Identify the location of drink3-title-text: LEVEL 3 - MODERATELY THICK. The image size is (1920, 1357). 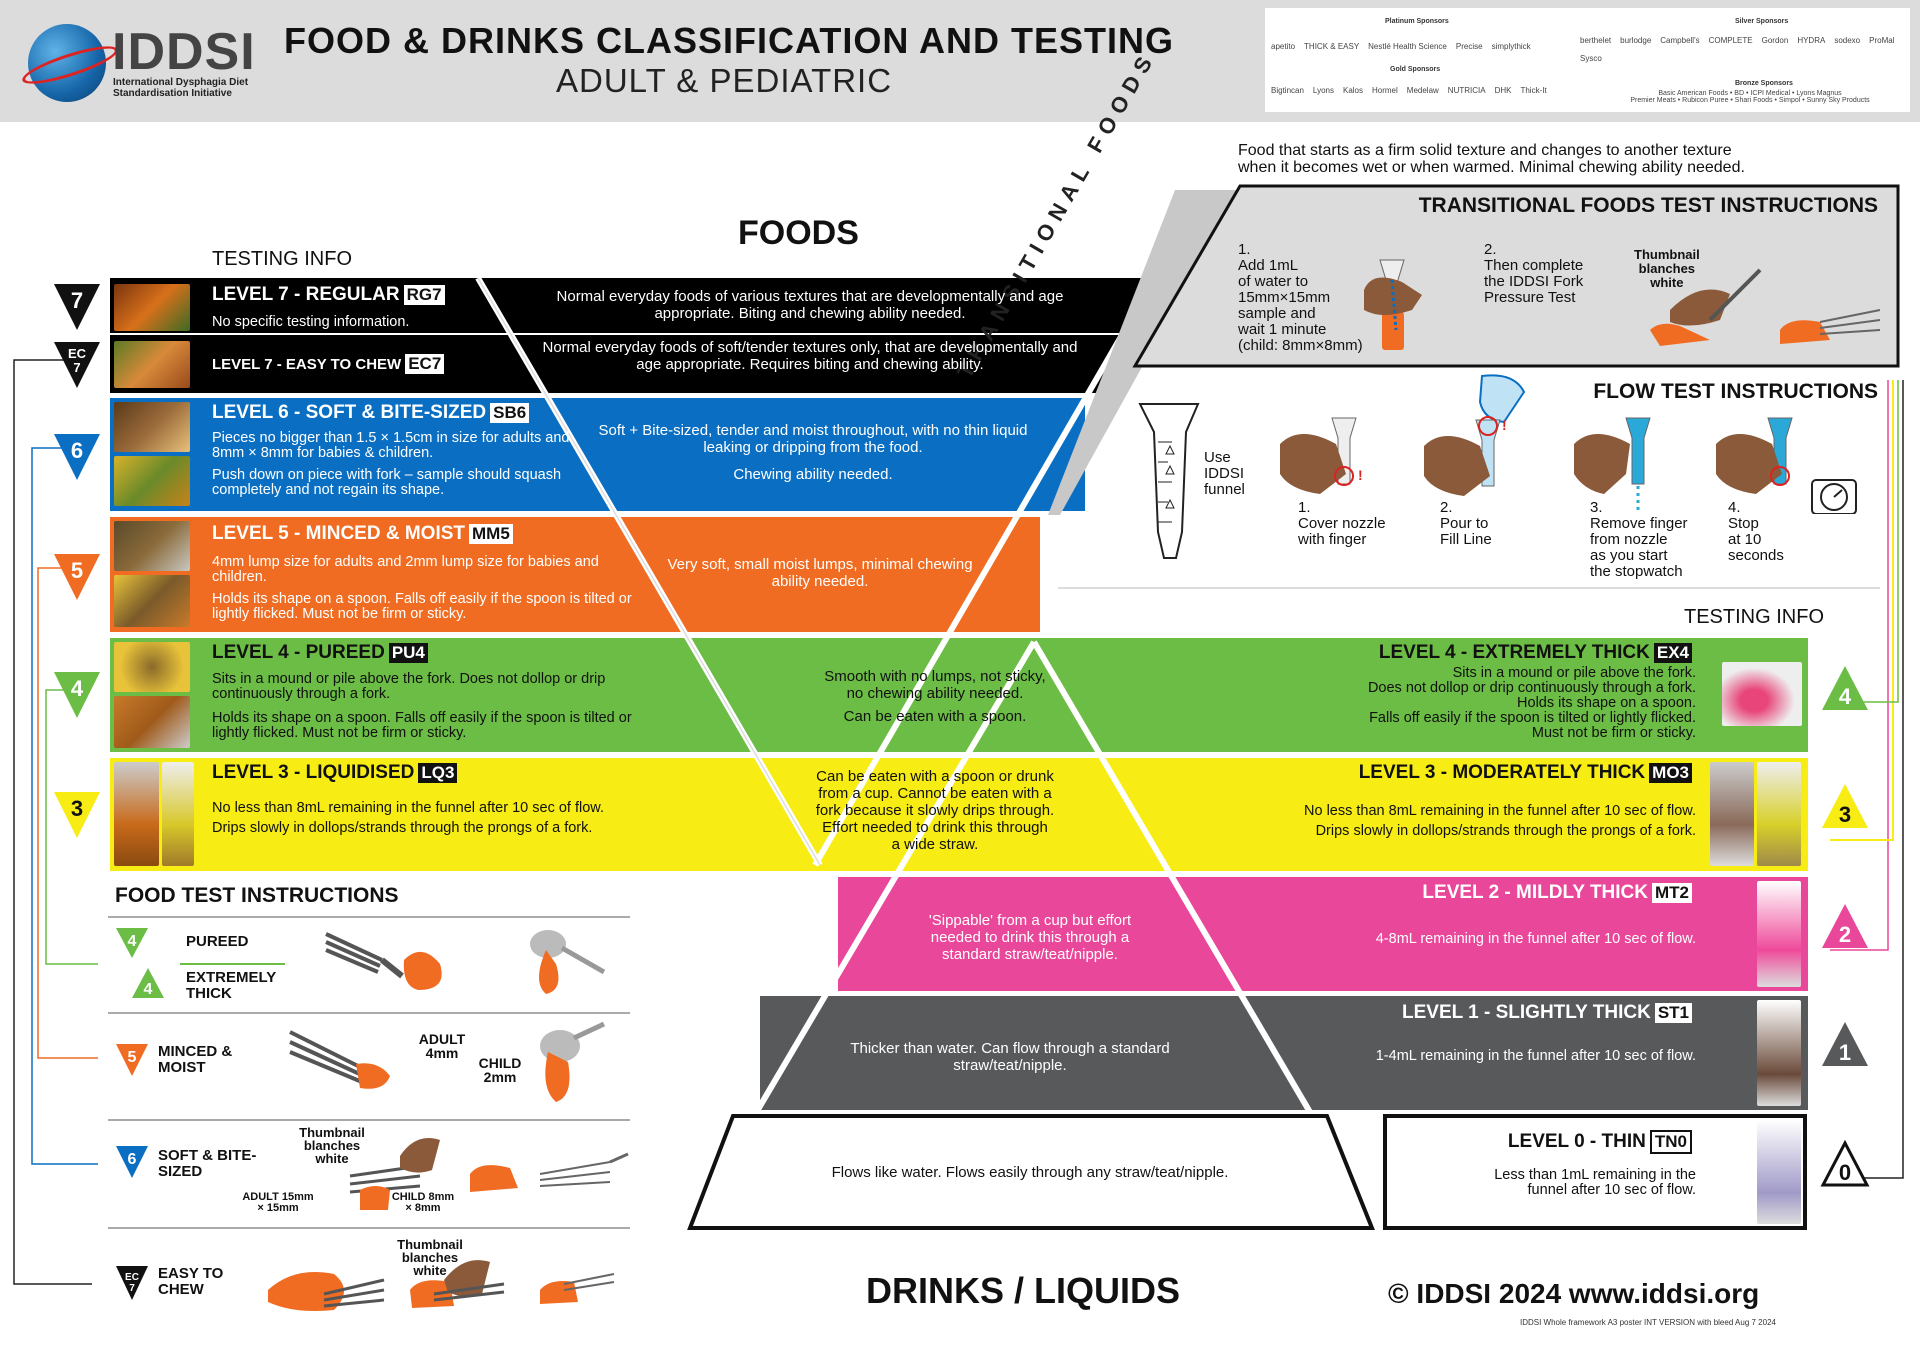
(1502, 772).